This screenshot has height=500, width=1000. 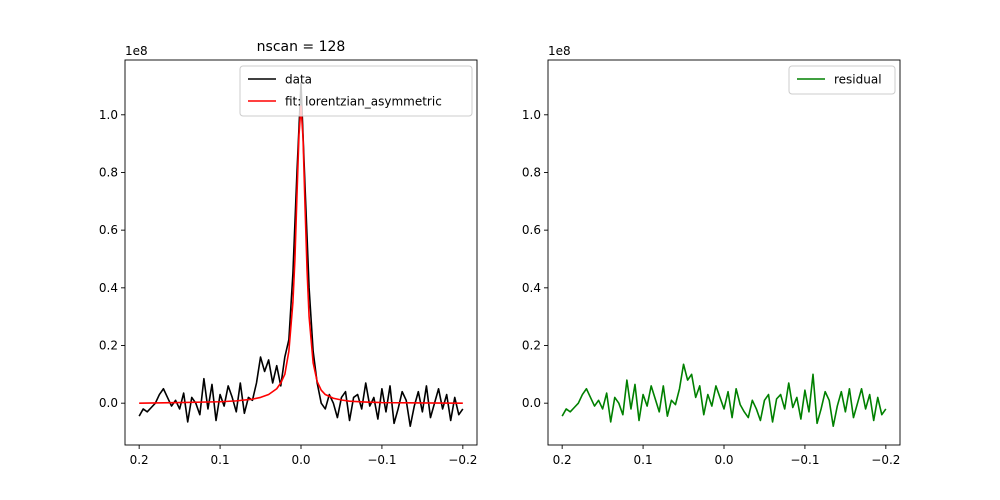 I want to click on plot-area, so click(x=724, y=395).